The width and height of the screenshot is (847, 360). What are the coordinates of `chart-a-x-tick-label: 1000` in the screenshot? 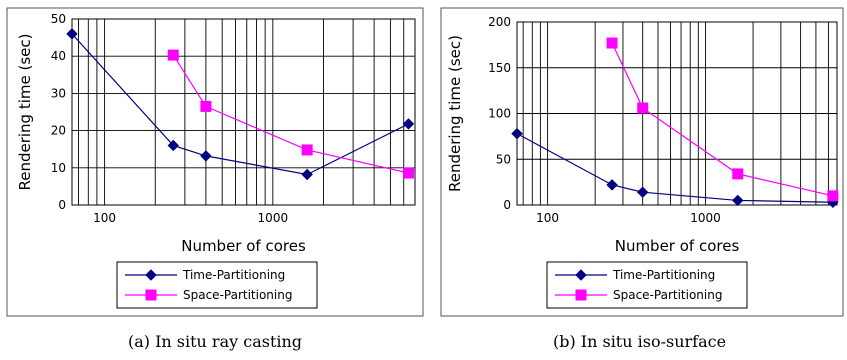 It's located at (273, 218).